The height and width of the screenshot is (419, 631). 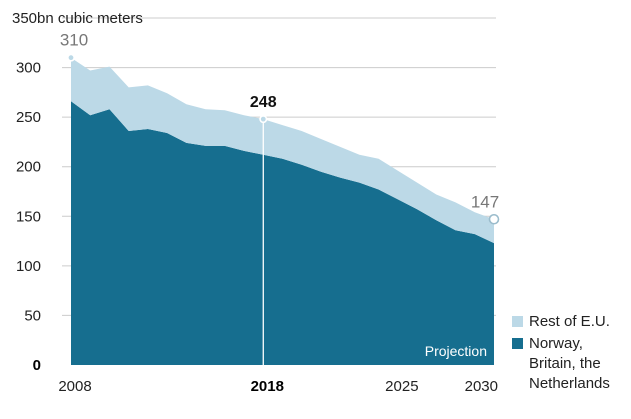 What do you see at coordinates (481, 386) in the screenshot?
I see `x-tick-label-2030: 2030` at bounding box center [481, 386].